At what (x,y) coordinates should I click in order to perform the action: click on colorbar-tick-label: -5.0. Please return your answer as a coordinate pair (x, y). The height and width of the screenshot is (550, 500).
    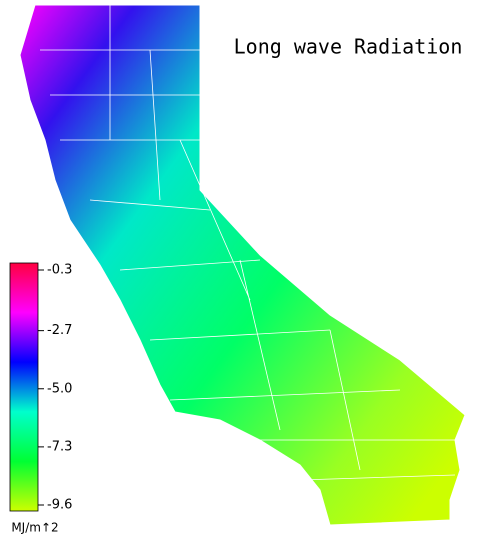
    Looking at the image, I should click on (59, 388).